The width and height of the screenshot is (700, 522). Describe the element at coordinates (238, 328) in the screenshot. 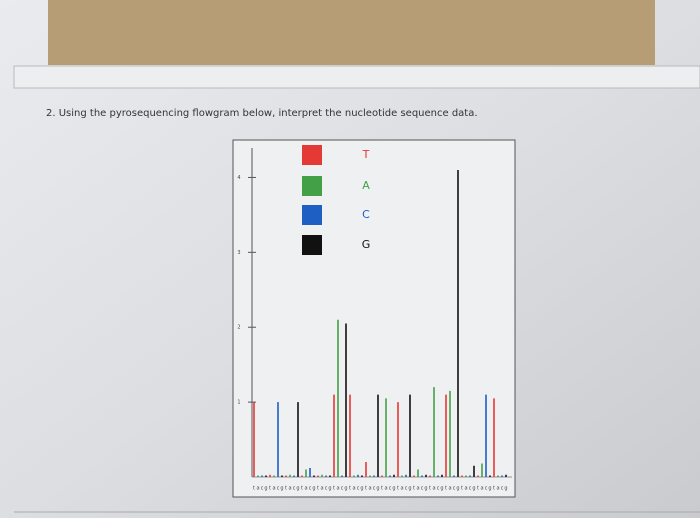

I see `y-tick-label: 2` at that location.